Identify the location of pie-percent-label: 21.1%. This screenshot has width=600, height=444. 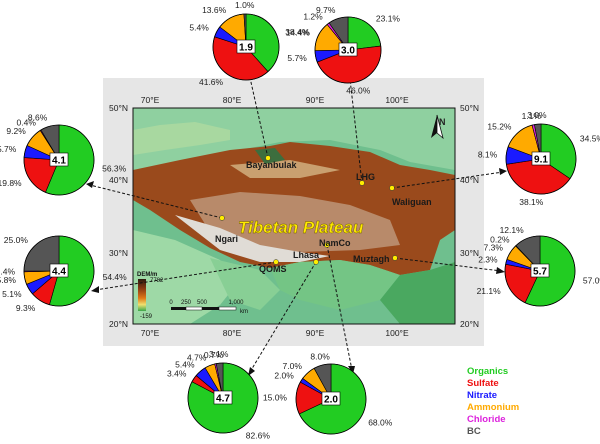
(489, 291).